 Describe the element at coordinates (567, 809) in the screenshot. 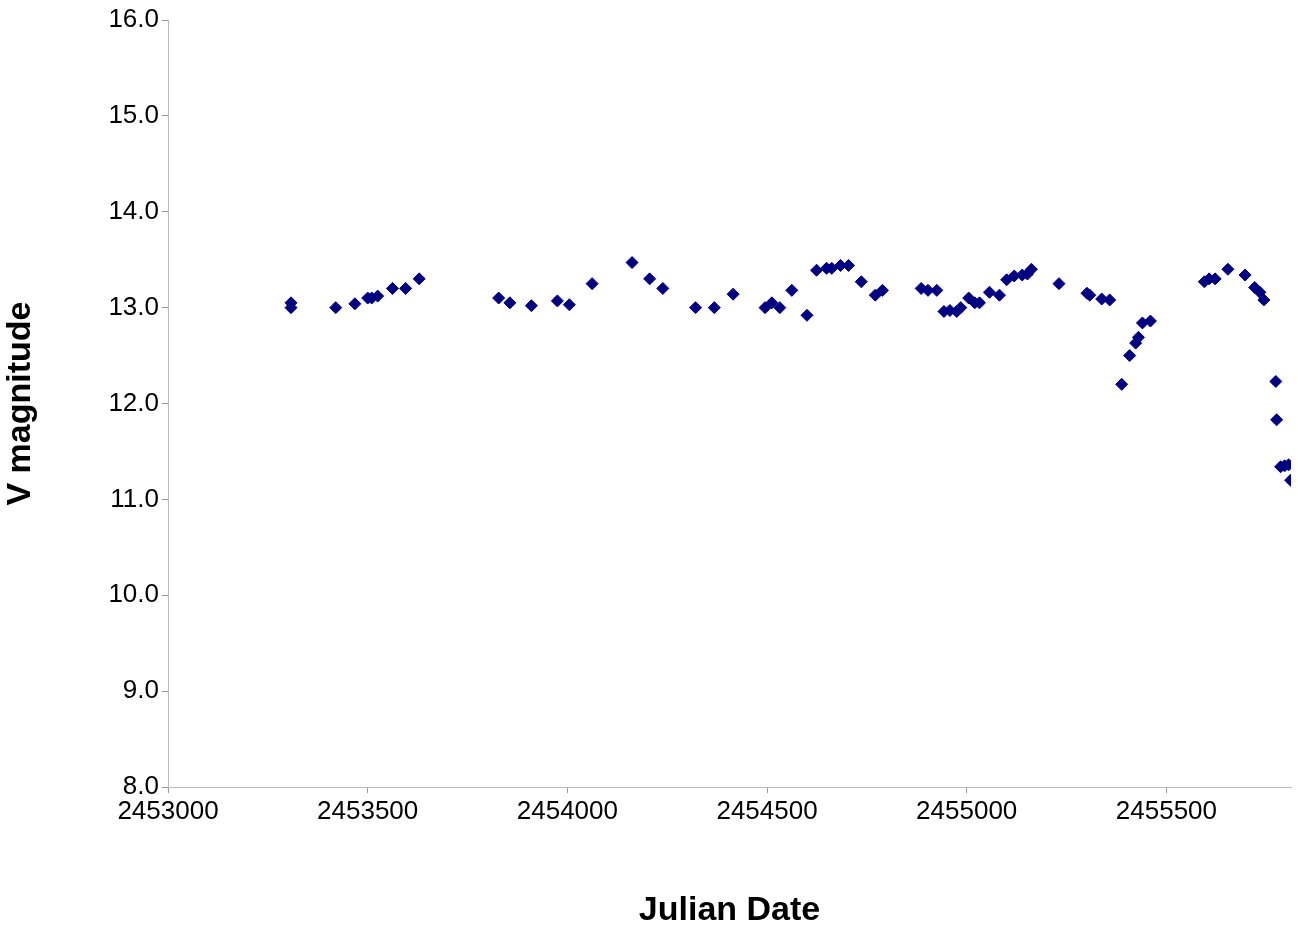

I see `x-tick-label: 2454000` at that location.